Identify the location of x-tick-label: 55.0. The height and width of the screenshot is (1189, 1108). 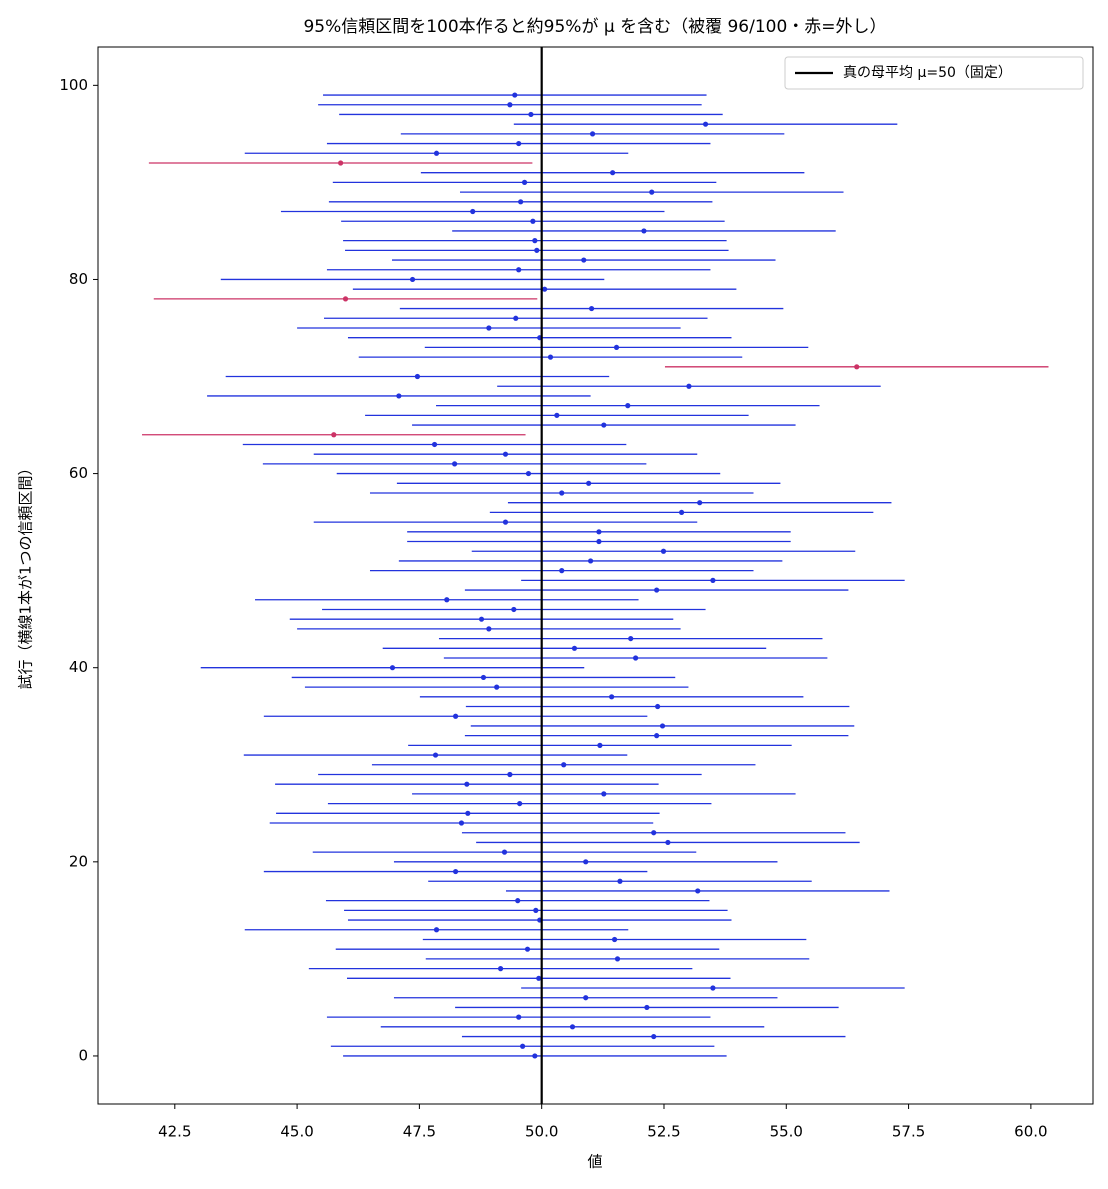
(786, 1132).